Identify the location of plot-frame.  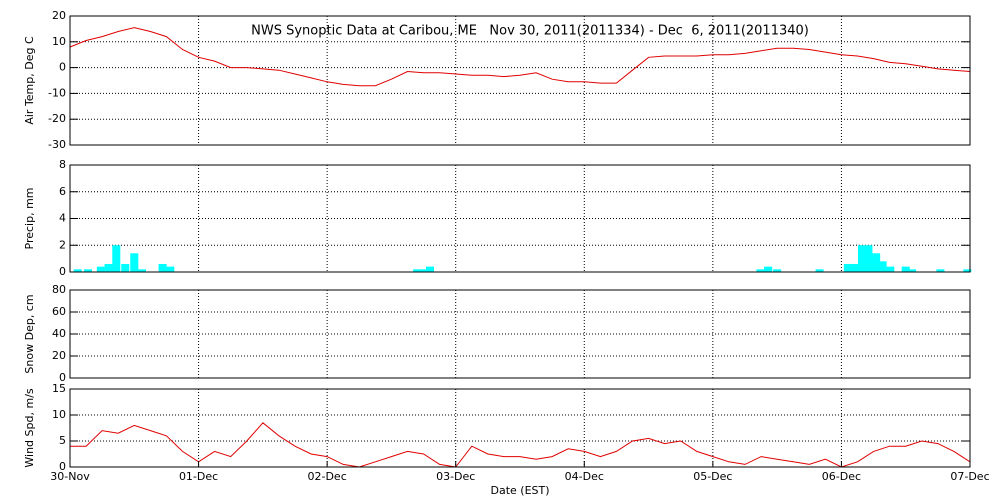
(520, 428).